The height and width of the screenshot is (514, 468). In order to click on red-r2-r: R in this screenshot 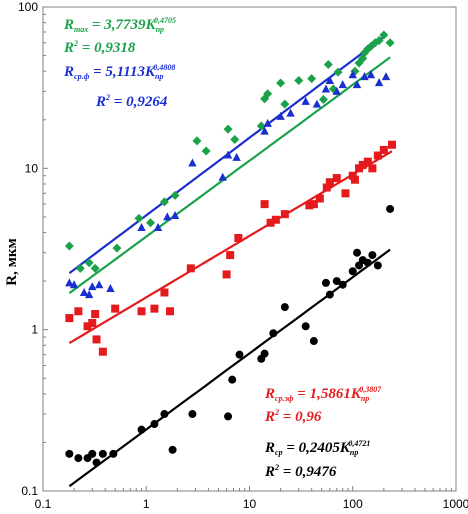, I will do `click(269, 417)`.